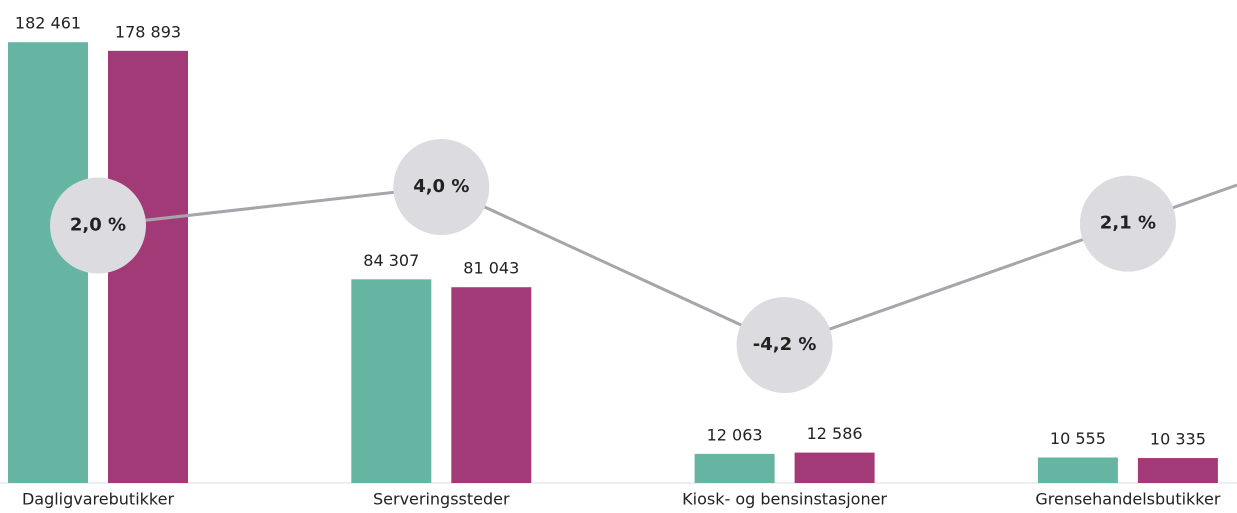 The image size is (1237, 513). I want to click on value-label: 182 461, so click(48, 23).